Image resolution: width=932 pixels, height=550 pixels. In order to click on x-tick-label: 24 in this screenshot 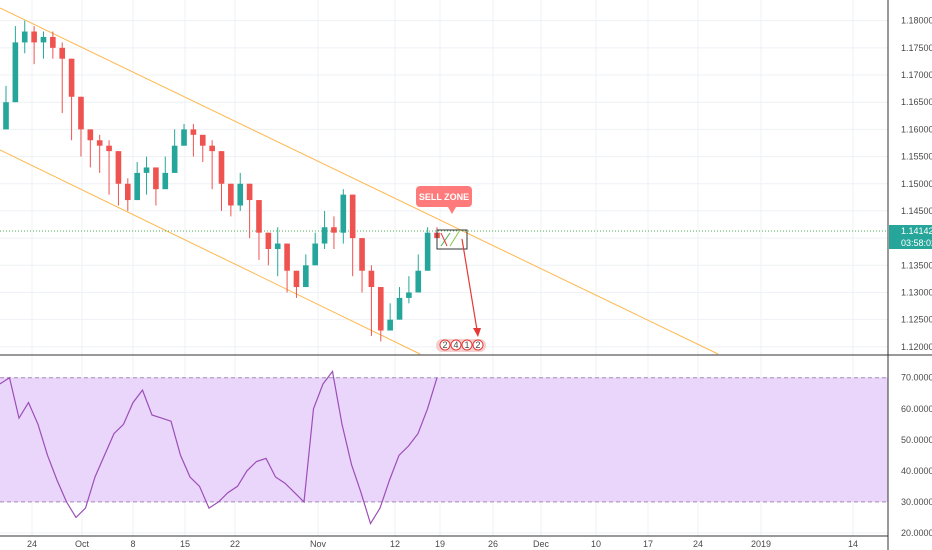, I will do `click(698, 544)`.